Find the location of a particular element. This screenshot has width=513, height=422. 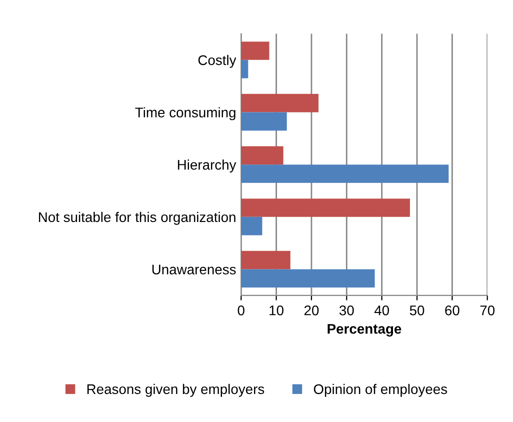

x-tick-label: 40 is located at coordinates (381, 310).